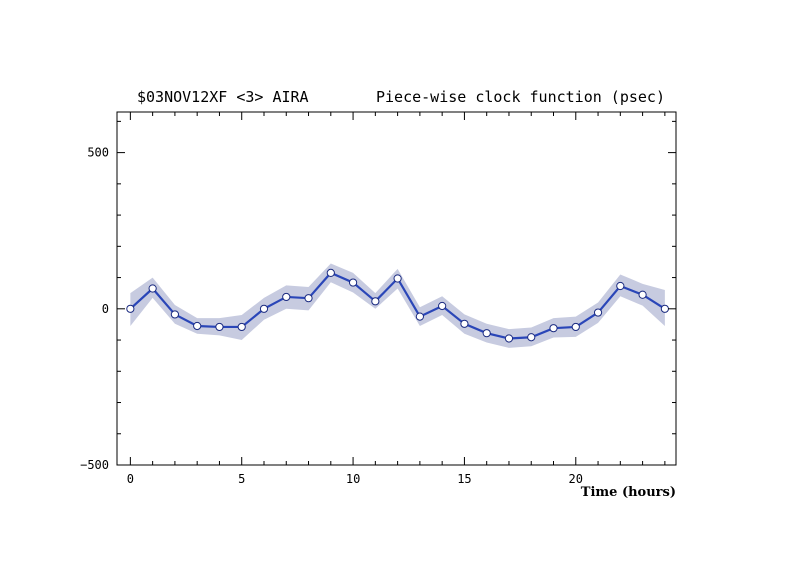 The height and width of the screenshot is (577, 794). What do you see at coordinates (576, 479) in the screenshot?
I see `x-tick-label: 20` at bounding box center [576, 479].